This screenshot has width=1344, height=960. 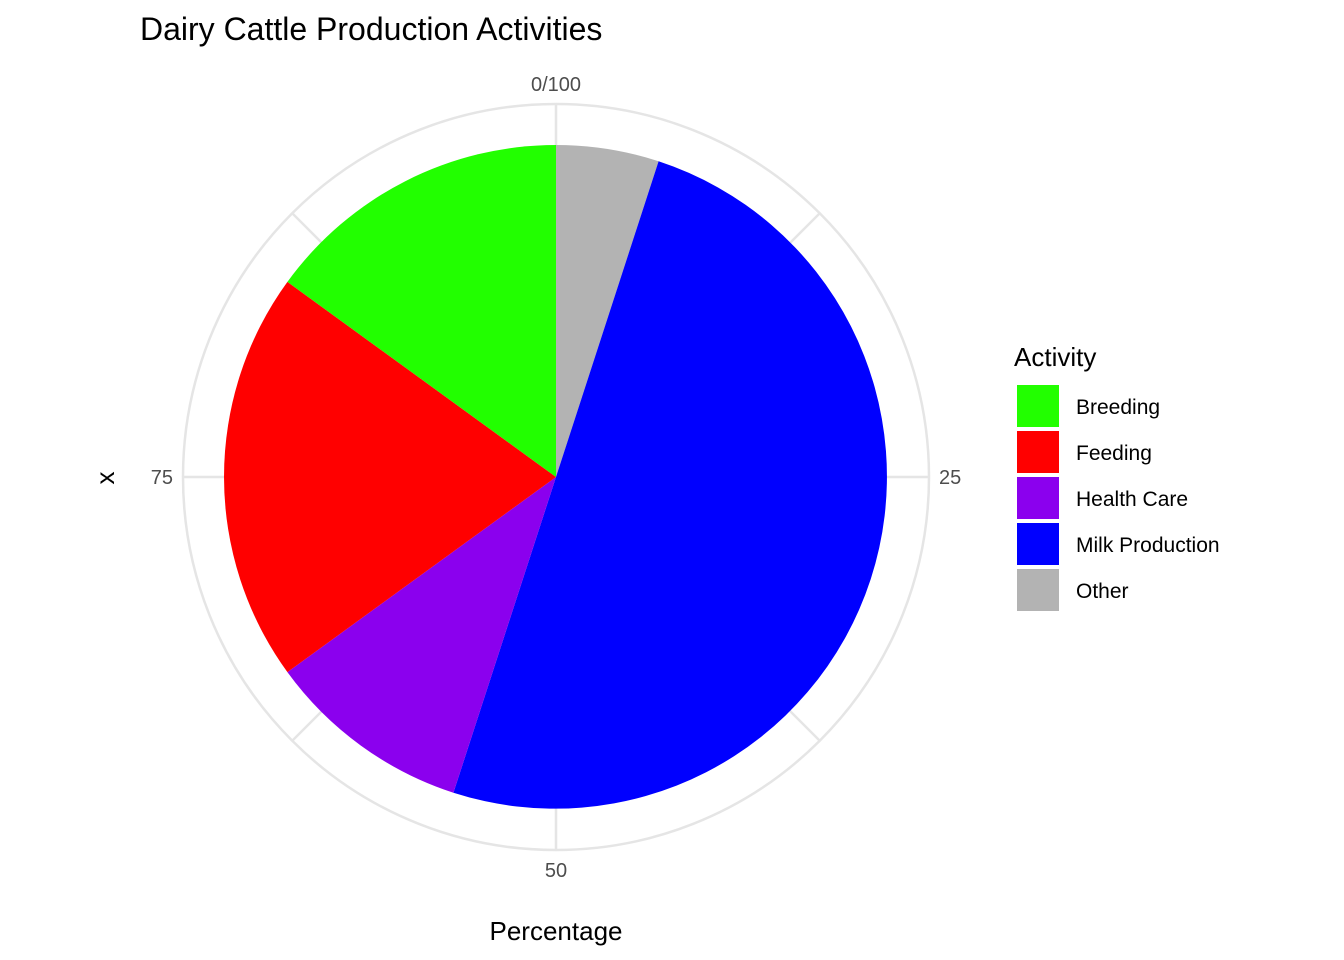 I want to click on legend-item-milk-production: Milk Production, so click(x=1117, y=544).